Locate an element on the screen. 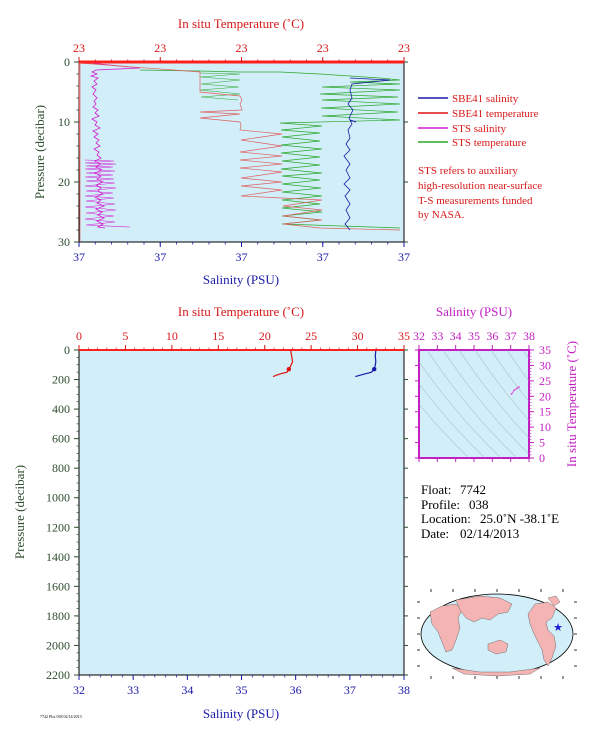  float-value: 7742 is located at coordinates (473, 489).